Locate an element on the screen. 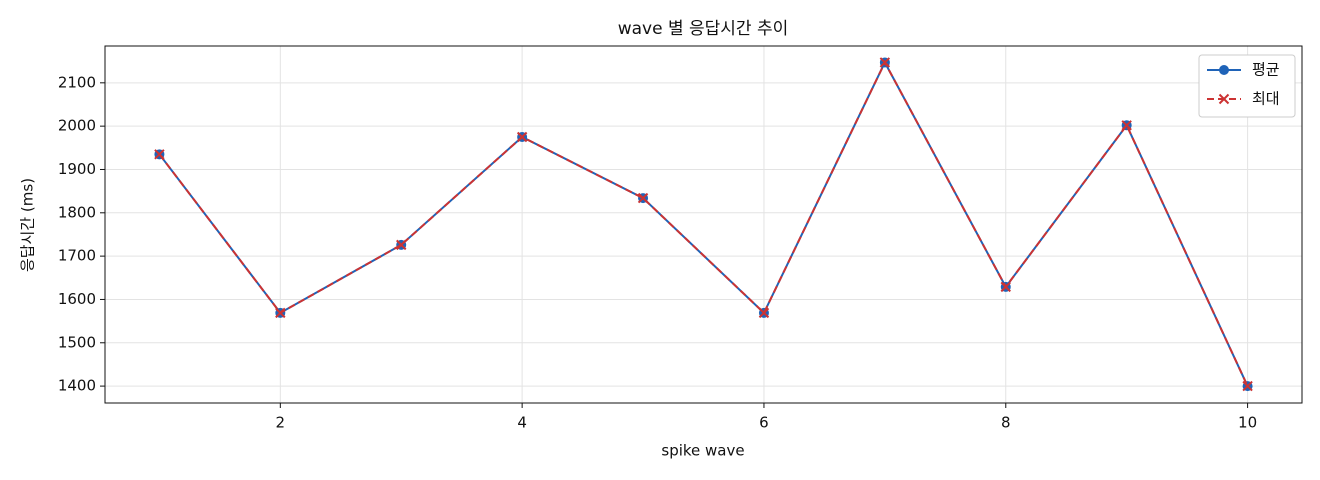 Image resolution: width=1320 pixels, height=480 pixels. y-tick-label: 2000 is located at coordinates (77, 126).